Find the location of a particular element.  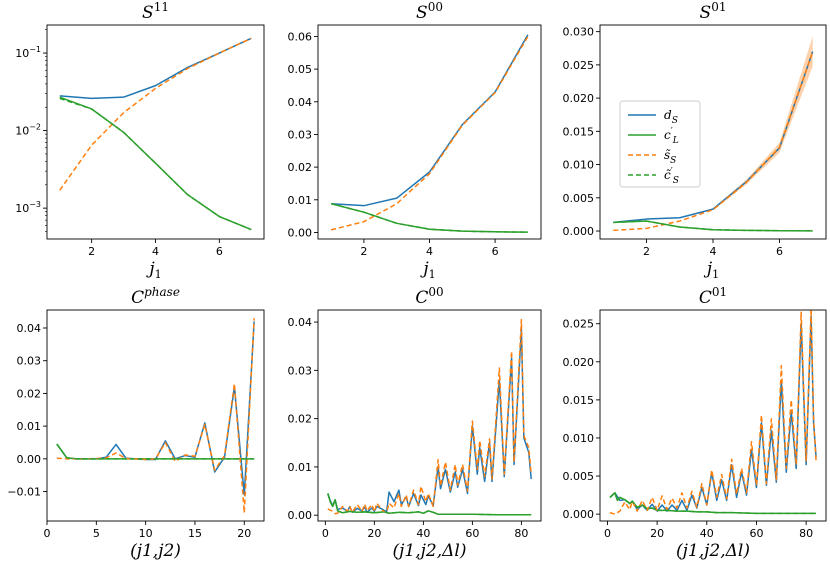

chart-title: Cphase is located at coordinates (155, 296).